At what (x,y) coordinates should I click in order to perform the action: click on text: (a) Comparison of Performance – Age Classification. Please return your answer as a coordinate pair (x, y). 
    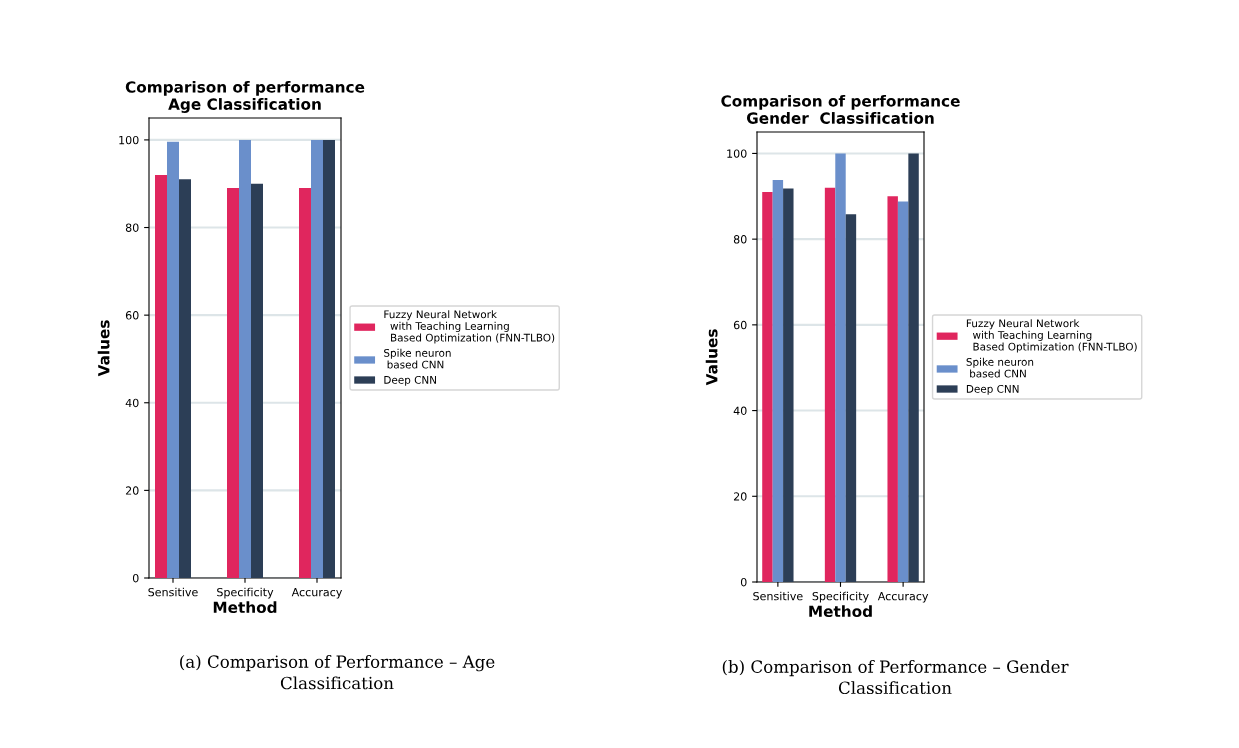
    Looking at the image, I should click on (337, 672).